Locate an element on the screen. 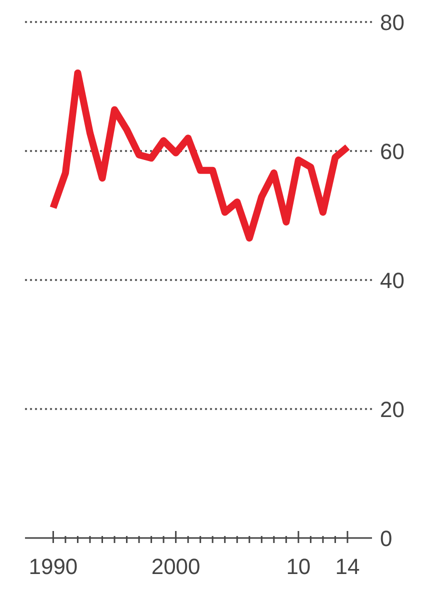 The image size is (426, 593). y-tick-label: 60 is located at coordinates (392, 151).